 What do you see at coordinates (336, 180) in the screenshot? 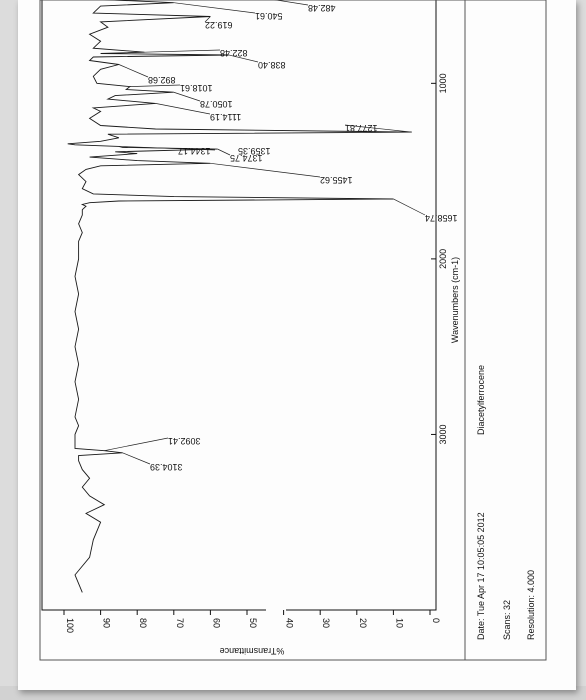
I see `peak-label: 1455.62` at bounding box center [336, 180].